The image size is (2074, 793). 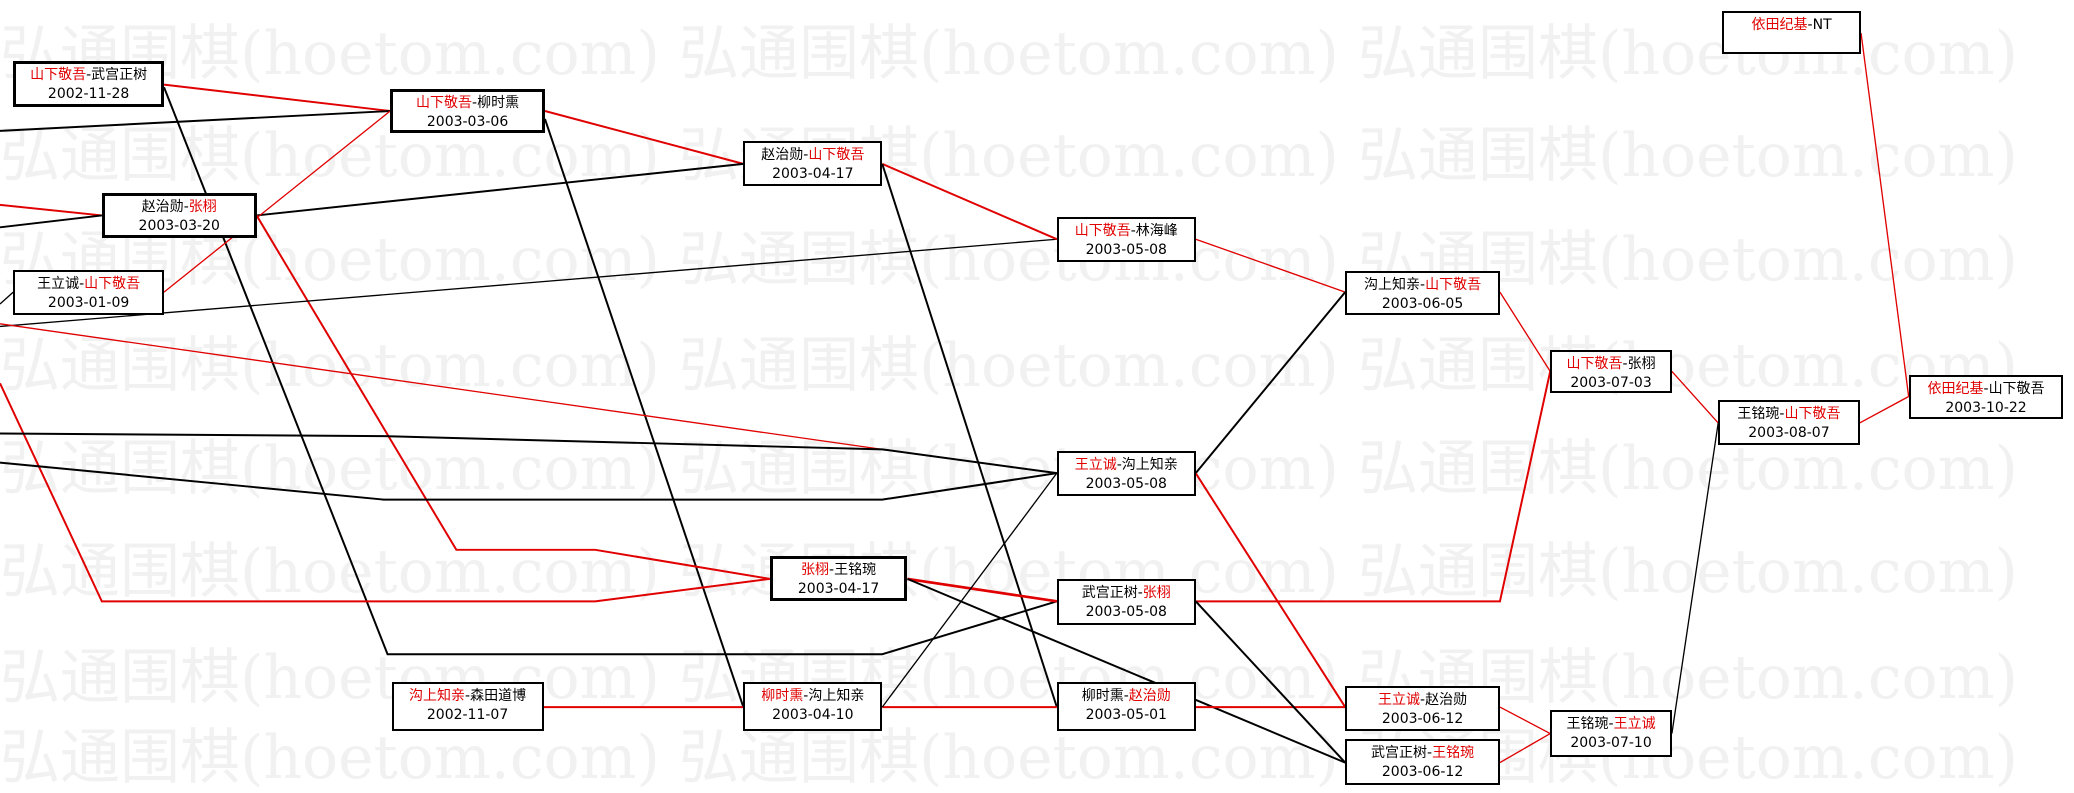 What do you see at coordinates (1789, 433) in the screenshot?
I see `game-date: 2003-08-07` at bounding box center [1789, 433].